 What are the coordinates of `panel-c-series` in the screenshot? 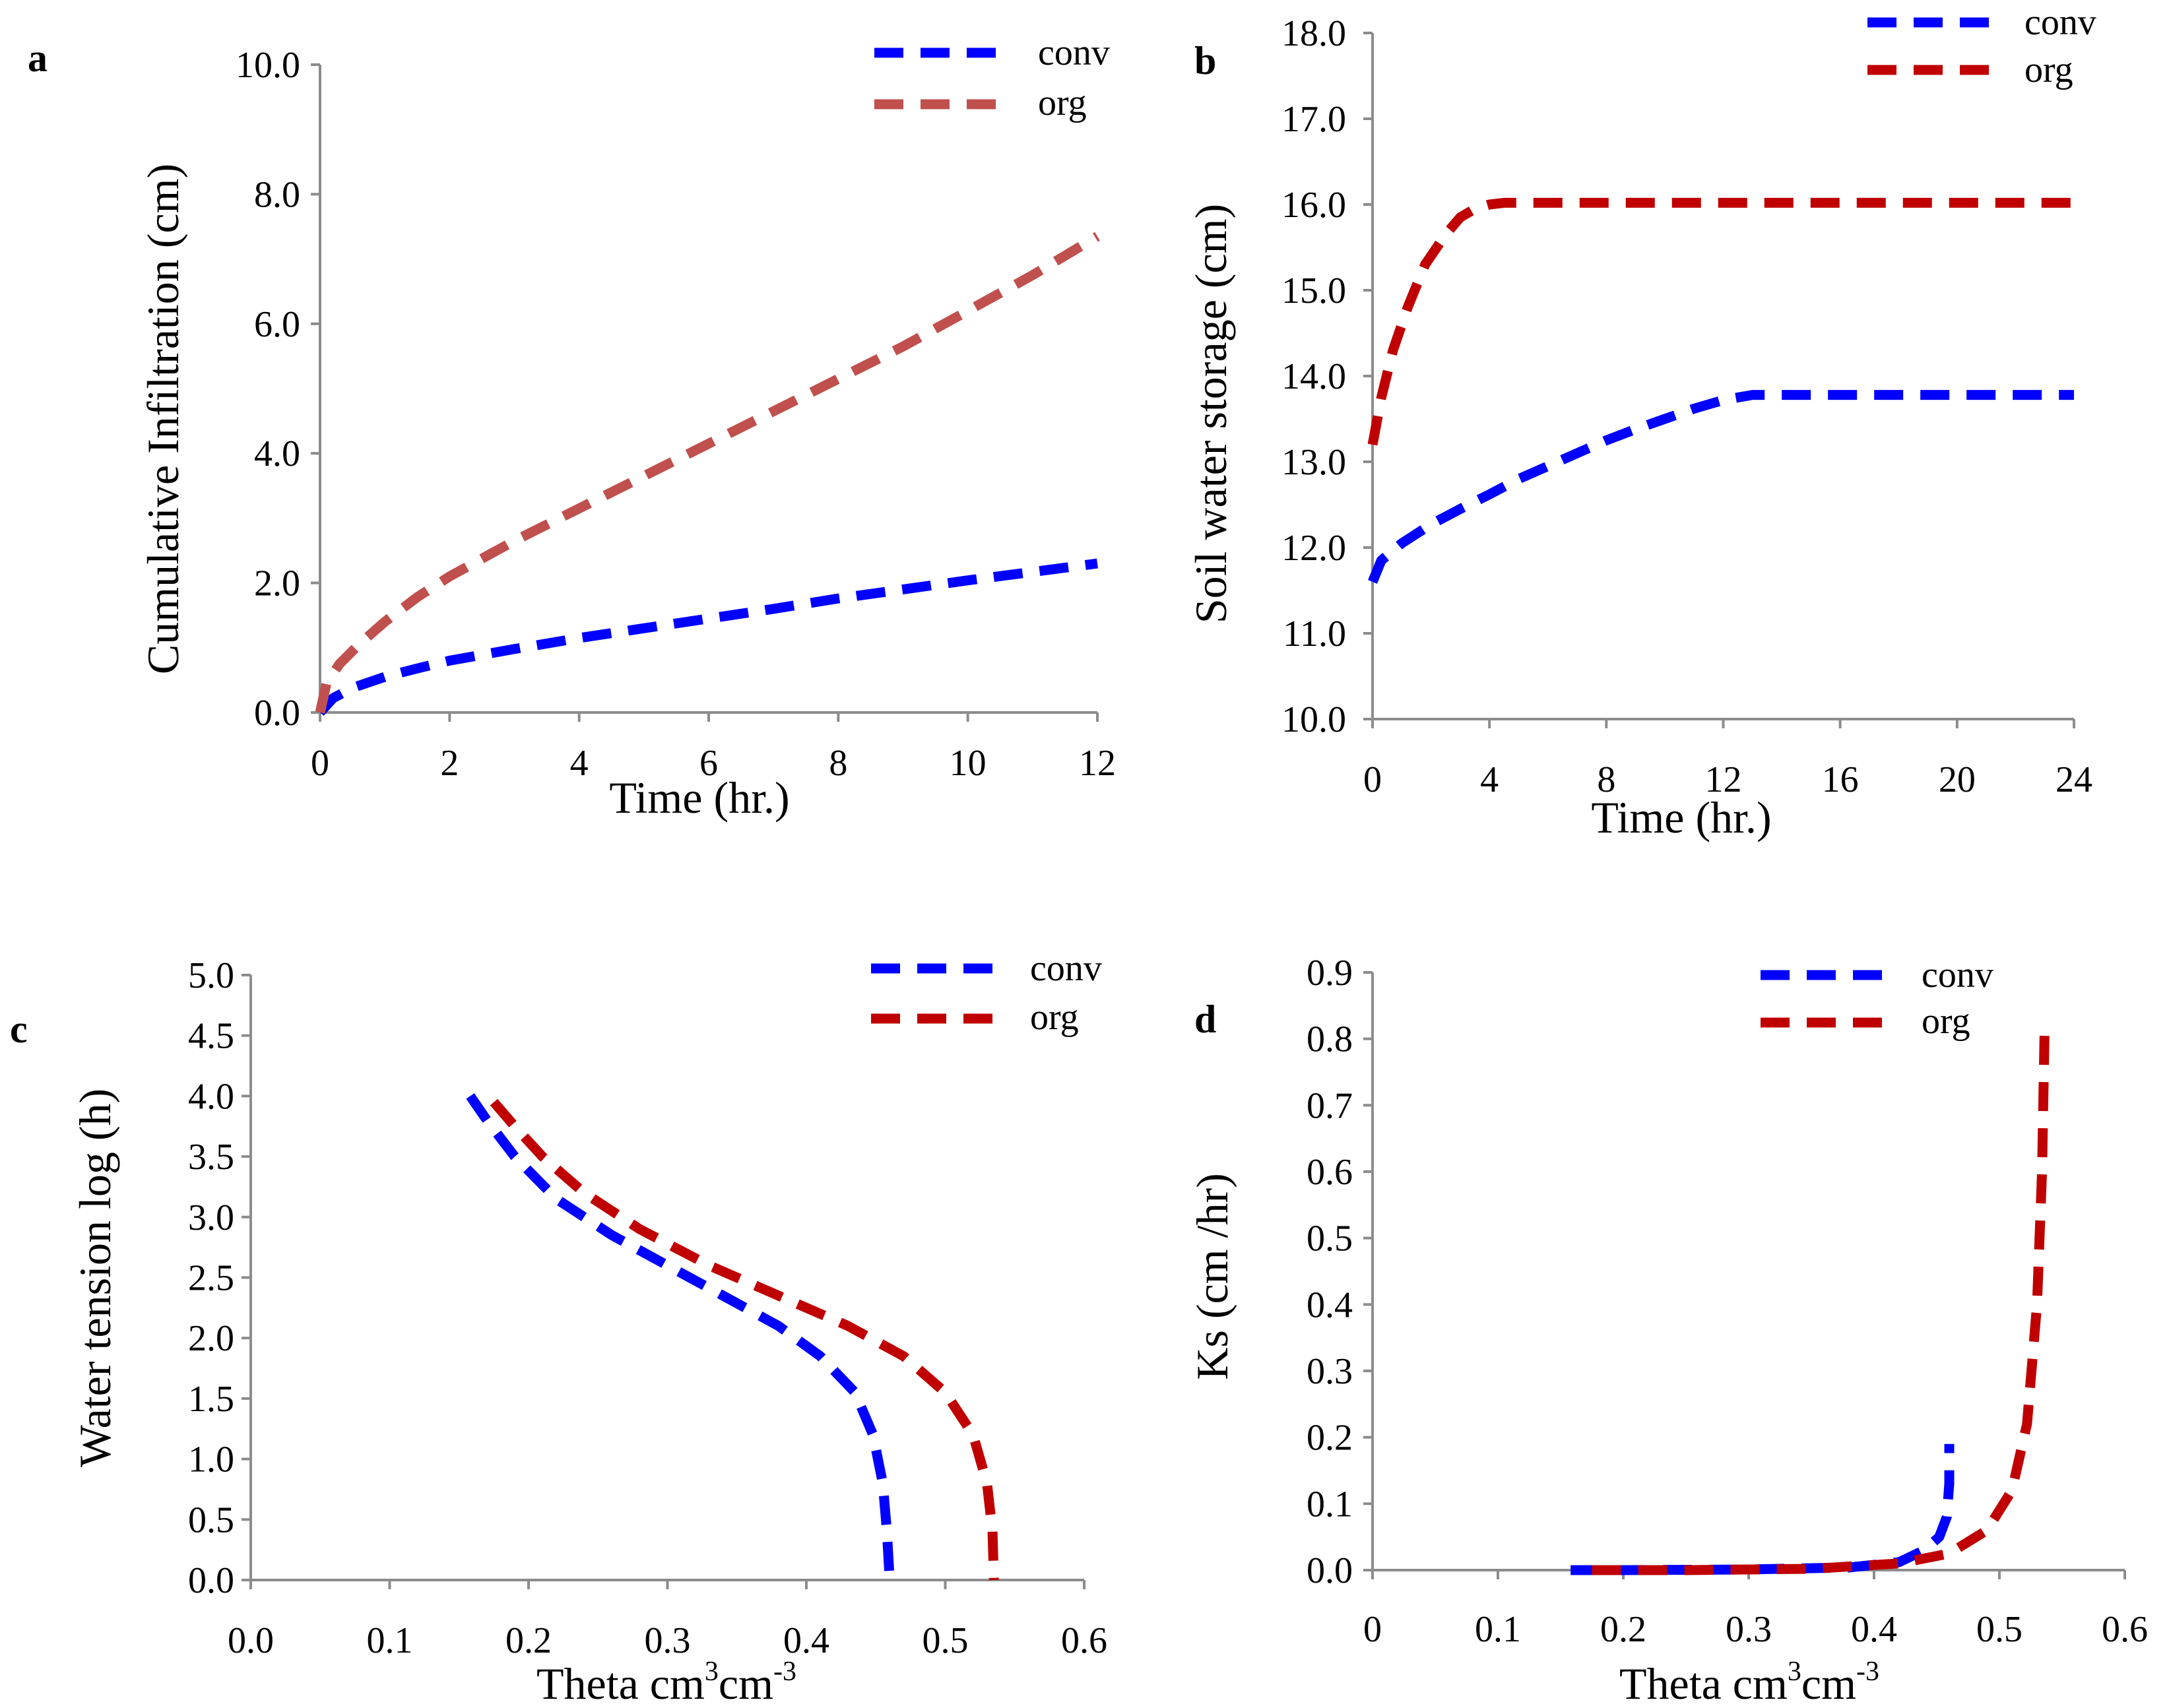 It's located at (732, 1337).